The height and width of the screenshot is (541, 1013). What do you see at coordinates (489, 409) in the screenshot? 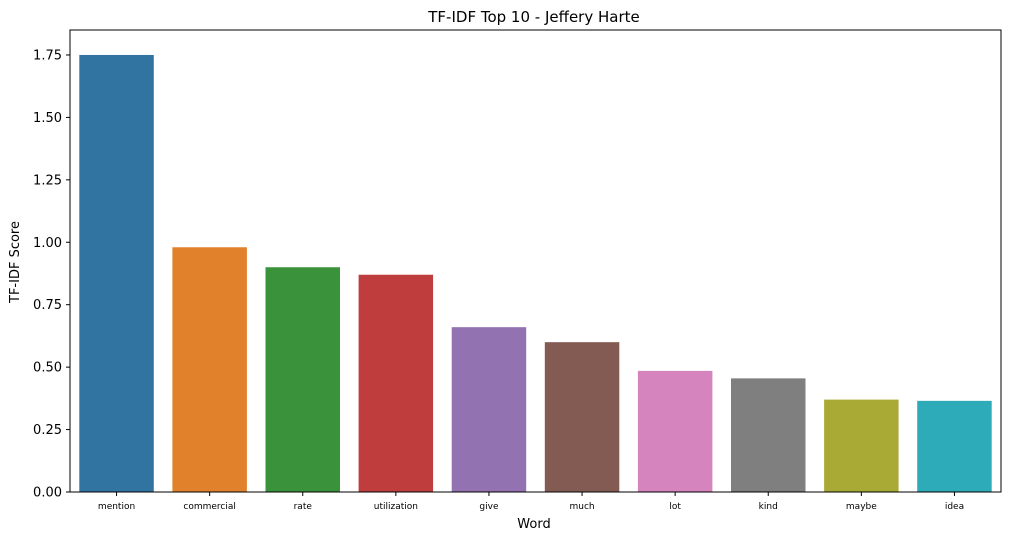
I see `bar-give` at bounding box center [489, 409].